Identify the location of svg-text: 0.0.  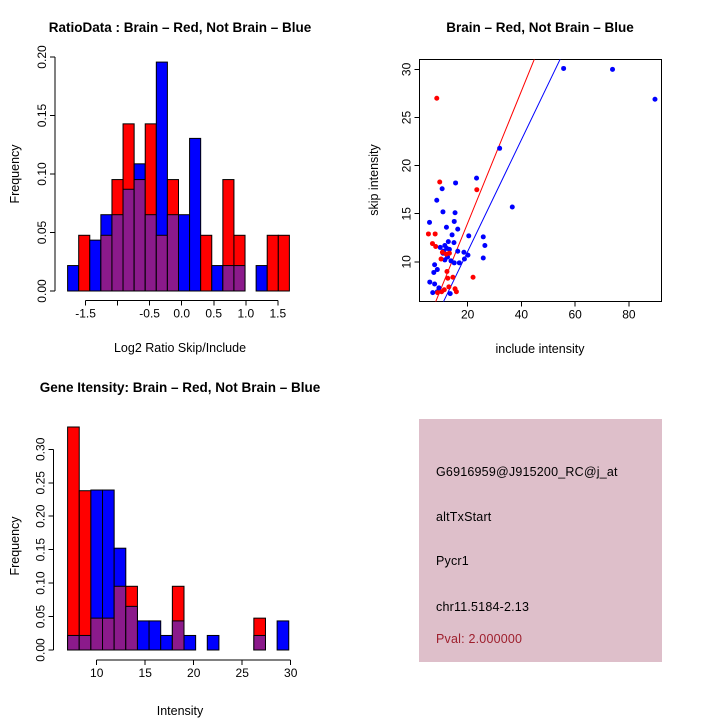
(181, 313).